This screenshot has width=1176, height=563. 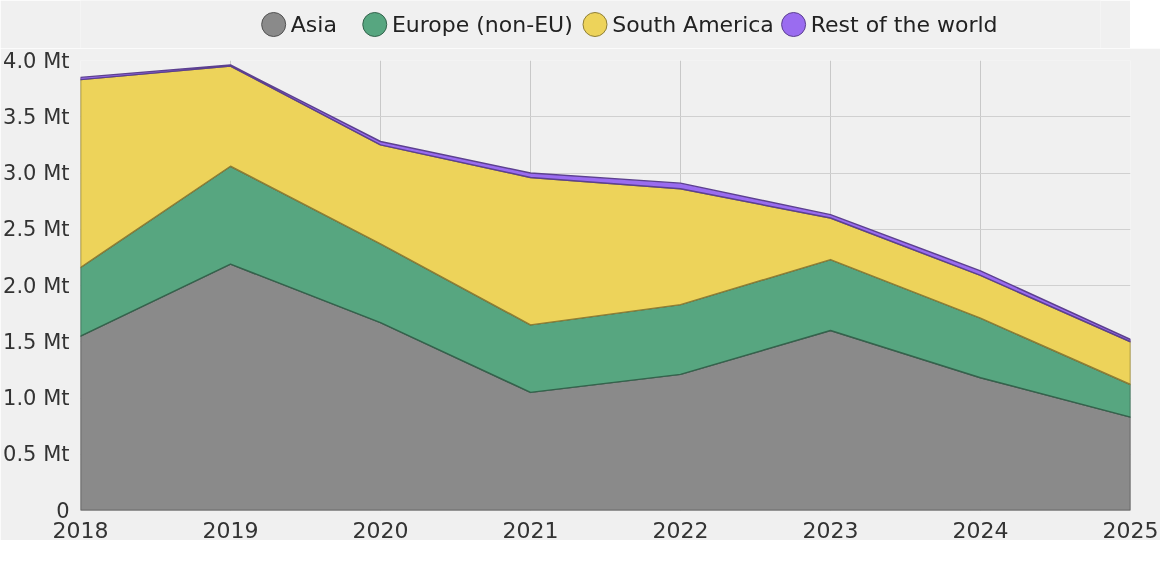 I want to click on x-tick-label: 2024, so click(x=980, y=530).